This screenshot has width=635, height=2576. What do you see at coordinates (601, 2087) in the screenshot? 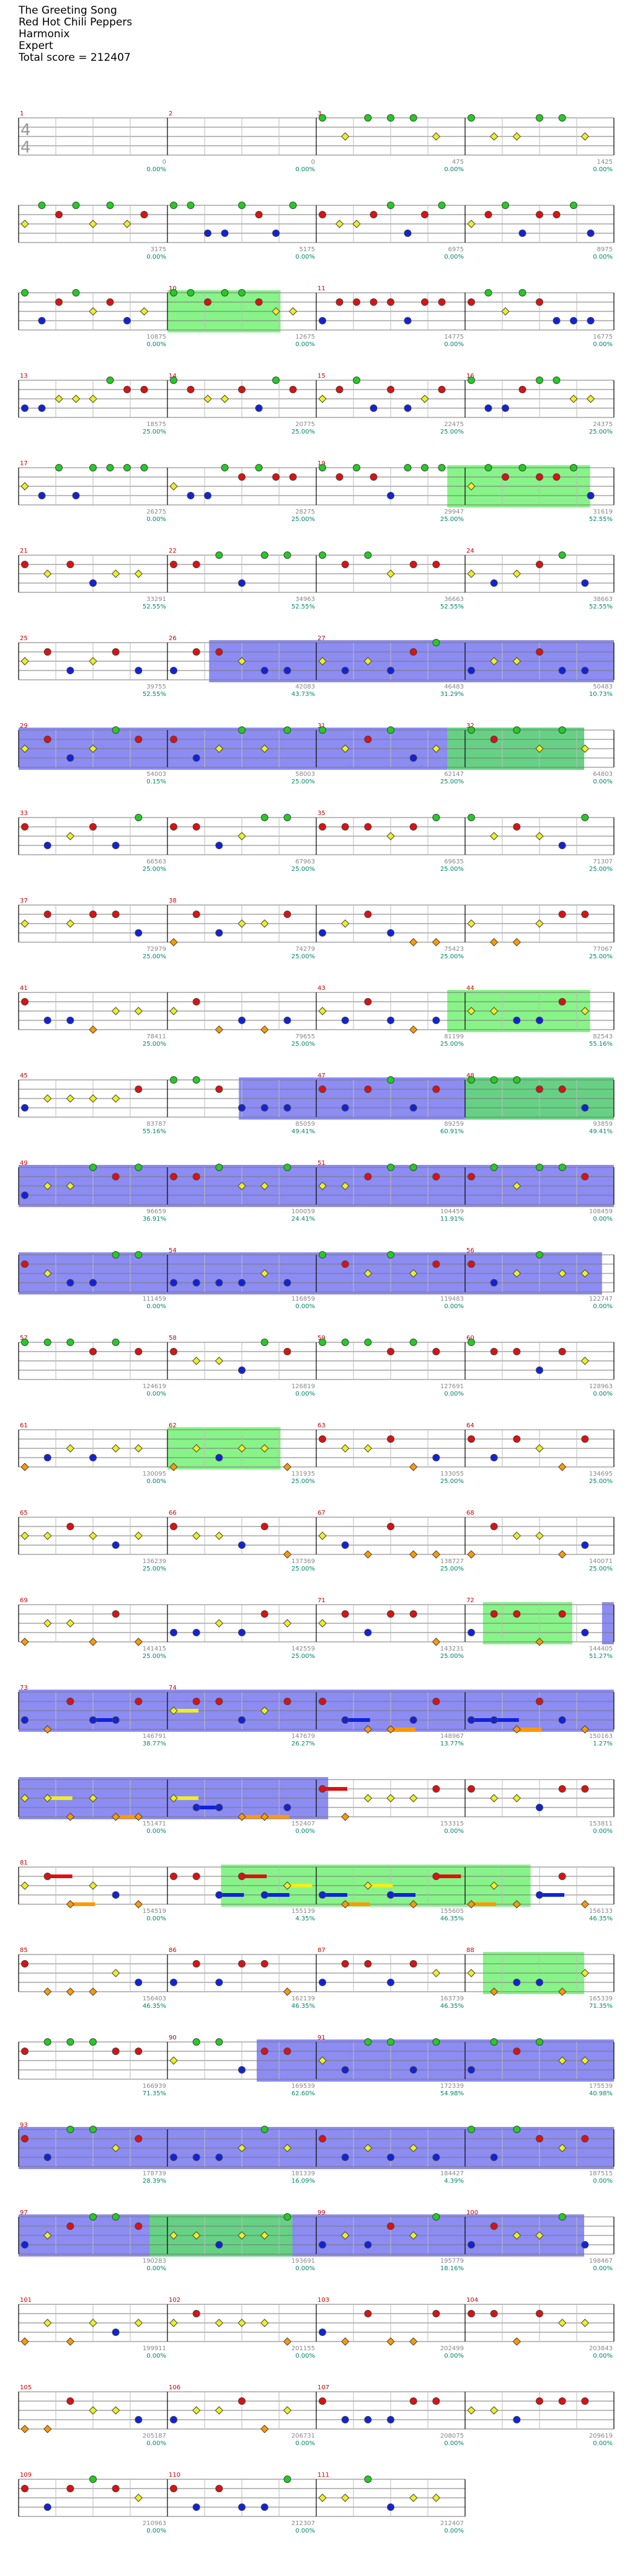
I see `measure-score: 175539` at bounding box center [601, 2087].